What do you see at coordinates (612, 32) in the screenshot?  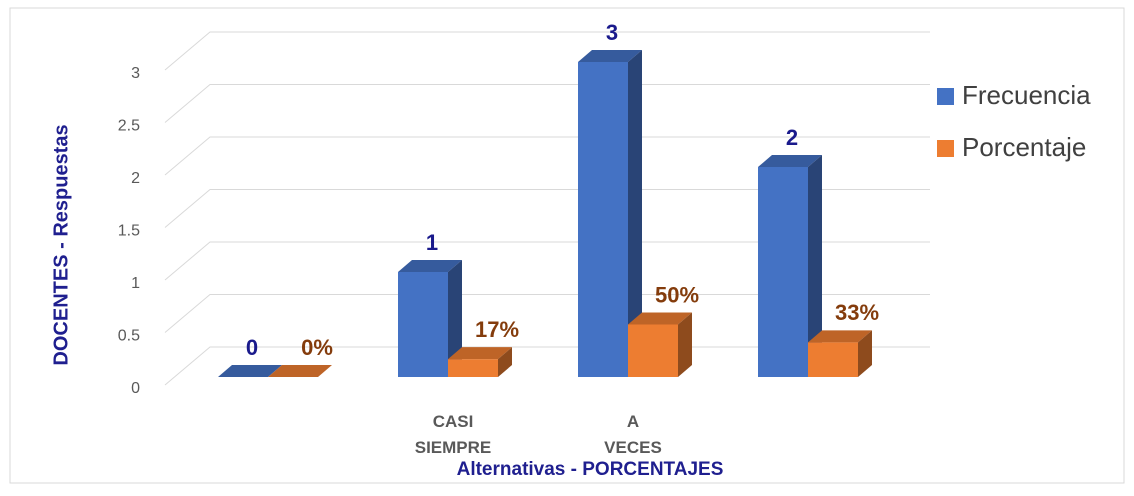 I see `data-label: 3` at bounding box center [612, 32].